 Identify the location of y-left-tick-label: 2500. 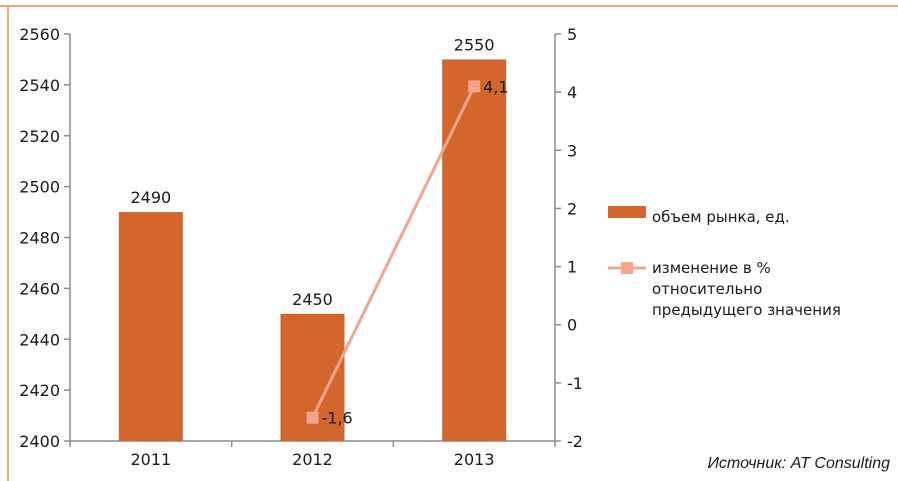
(39, 187).